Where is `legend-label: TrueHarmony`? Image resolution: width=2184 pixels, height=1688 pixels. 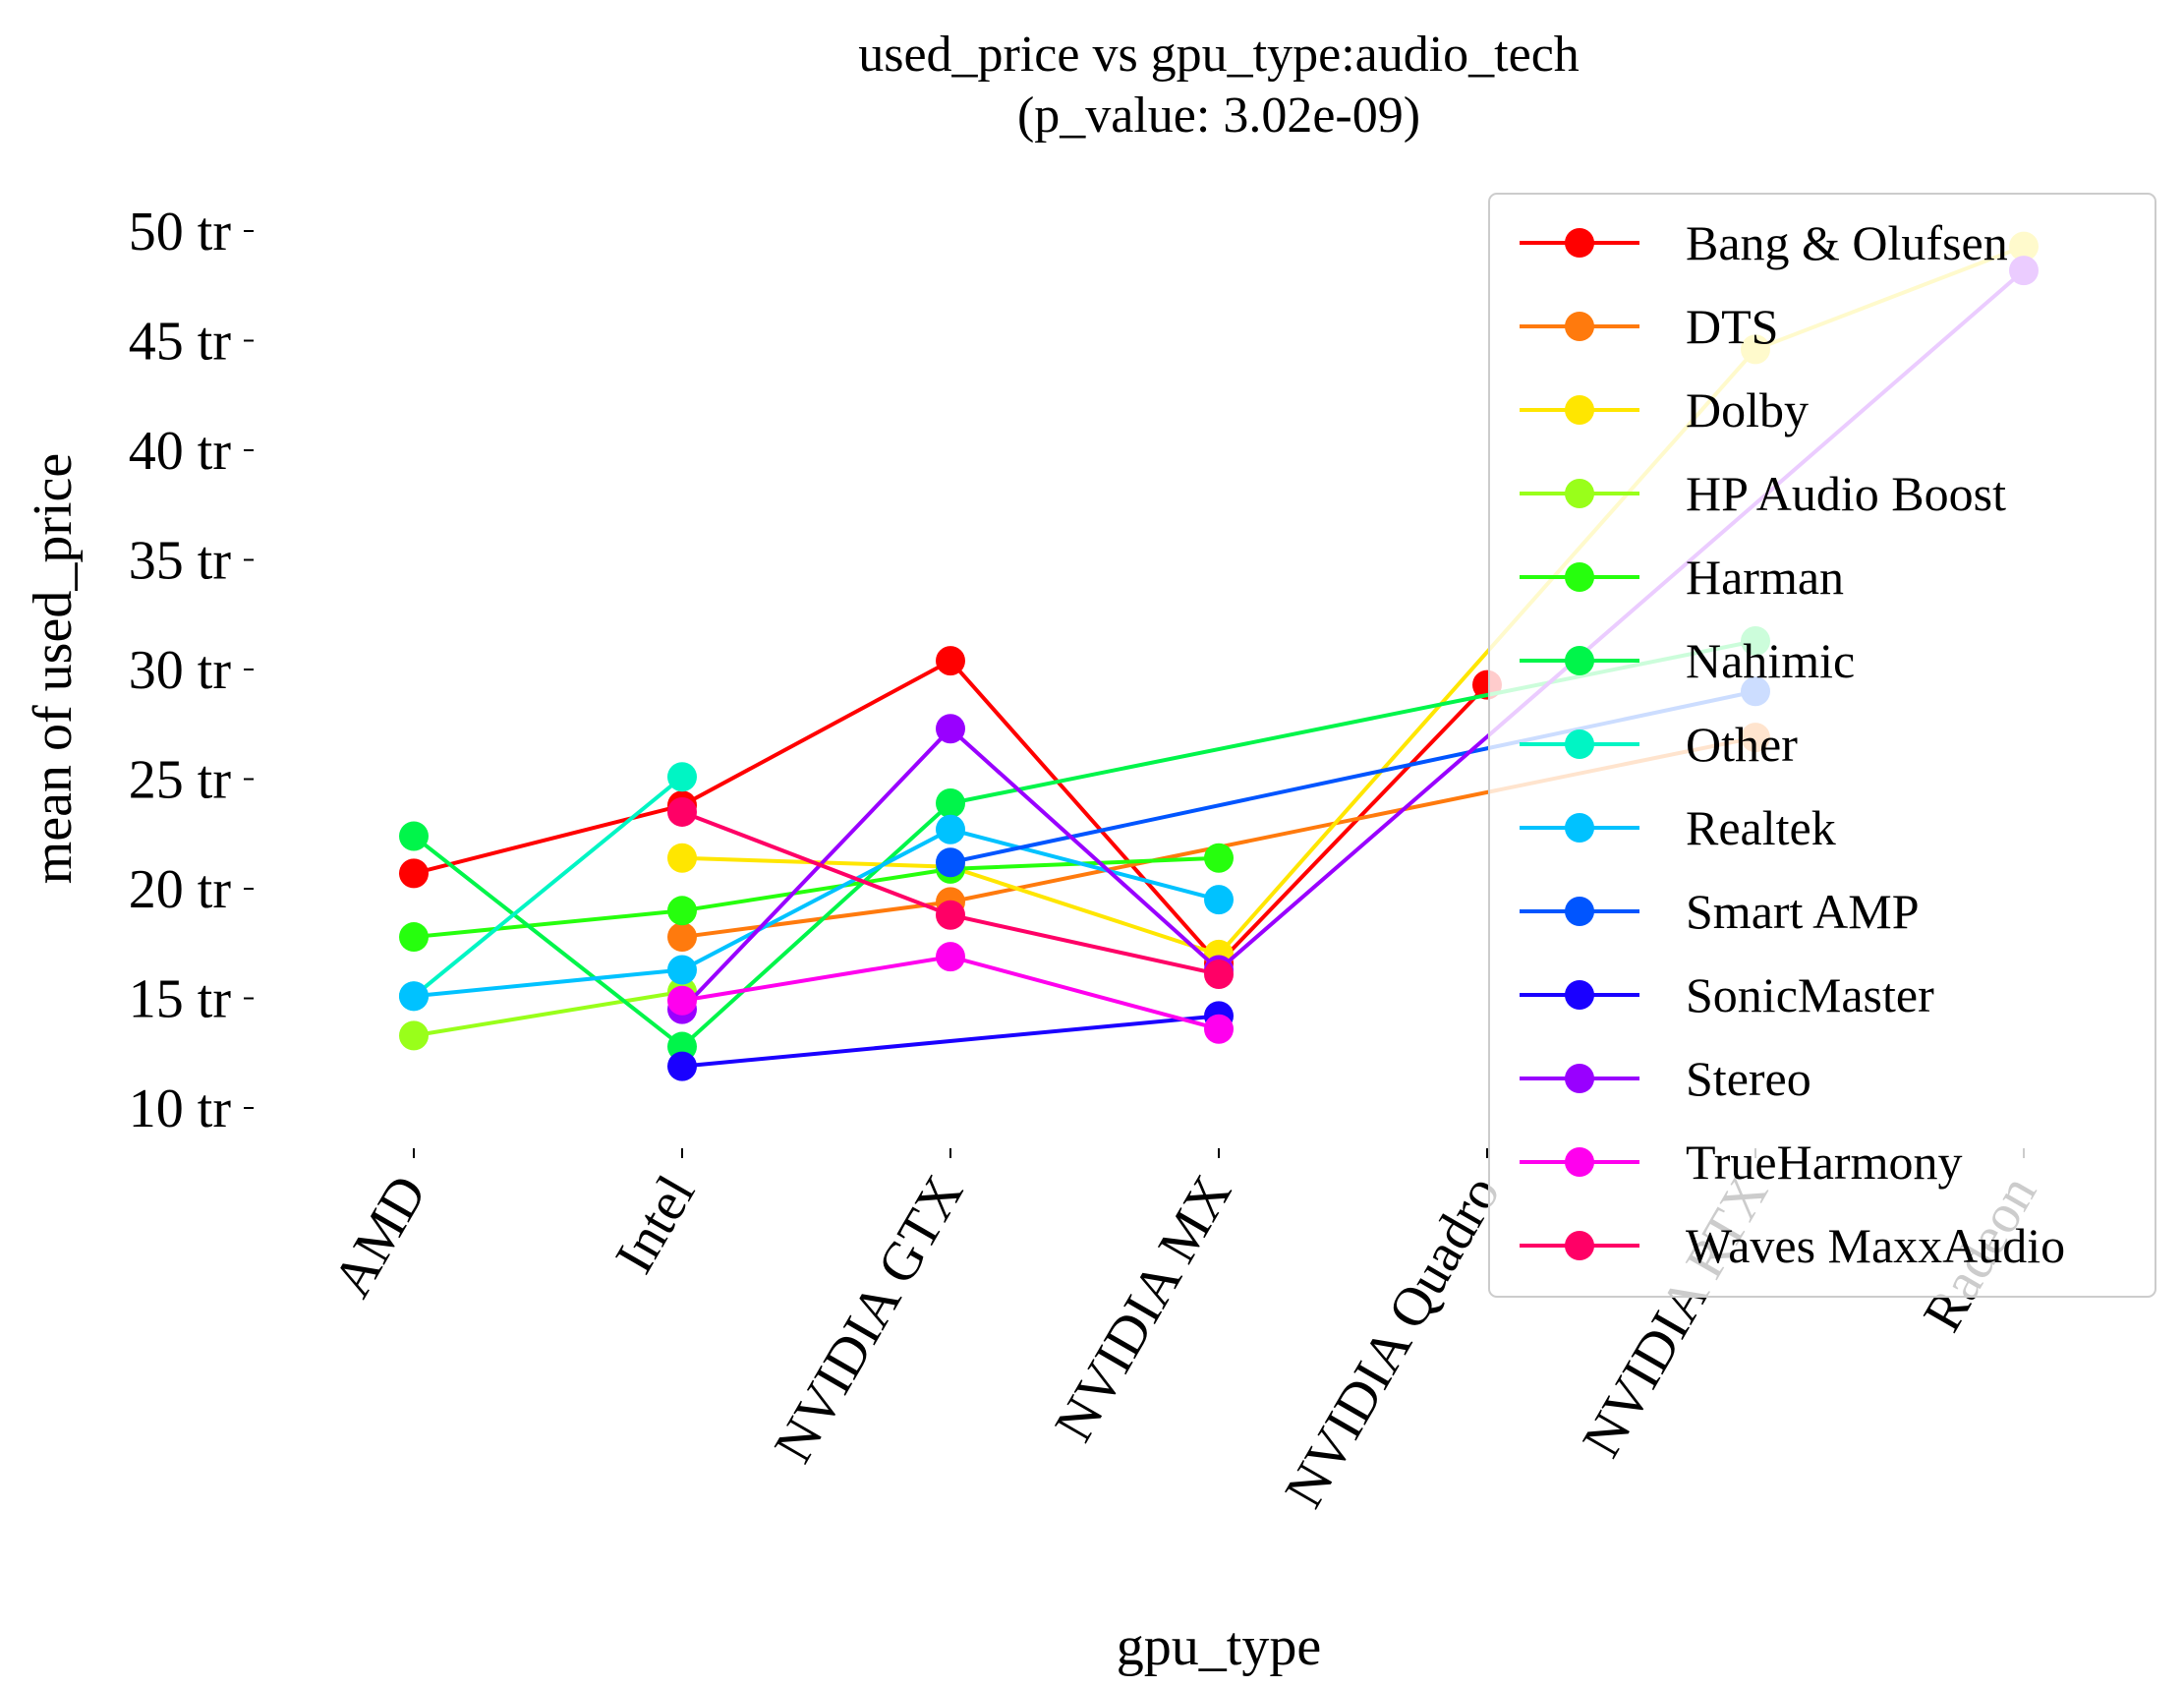 legend-label: TrueHarmony is located at coordinates (1824, 1162).